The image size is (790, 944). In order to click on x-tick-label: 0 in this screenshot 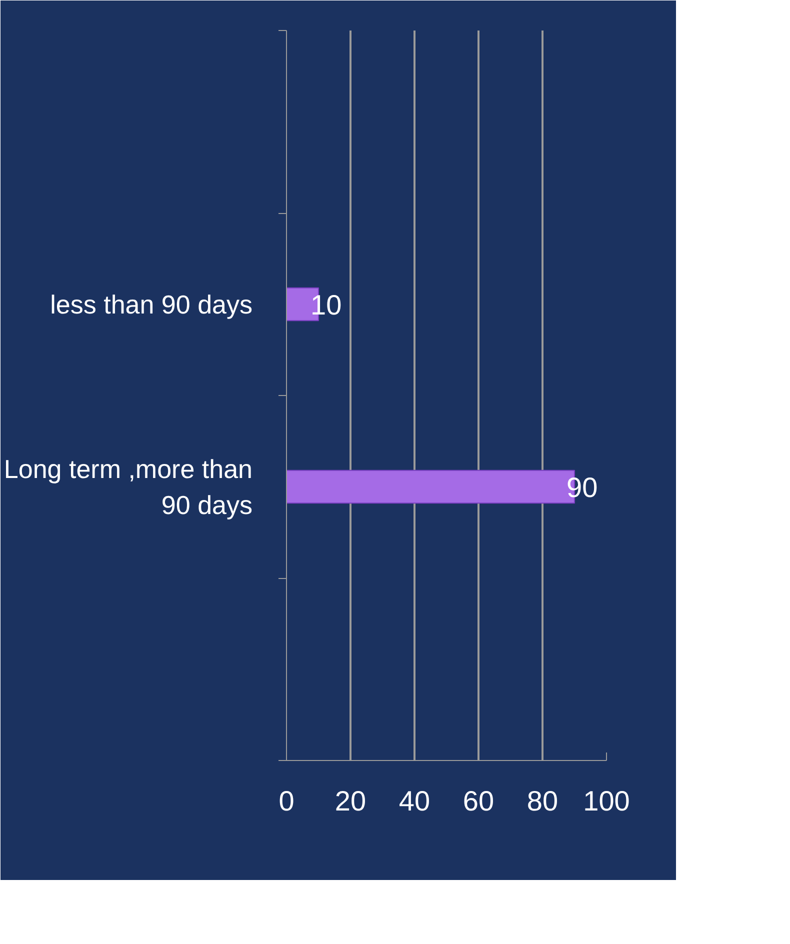, I will do `click(286, 801)`.